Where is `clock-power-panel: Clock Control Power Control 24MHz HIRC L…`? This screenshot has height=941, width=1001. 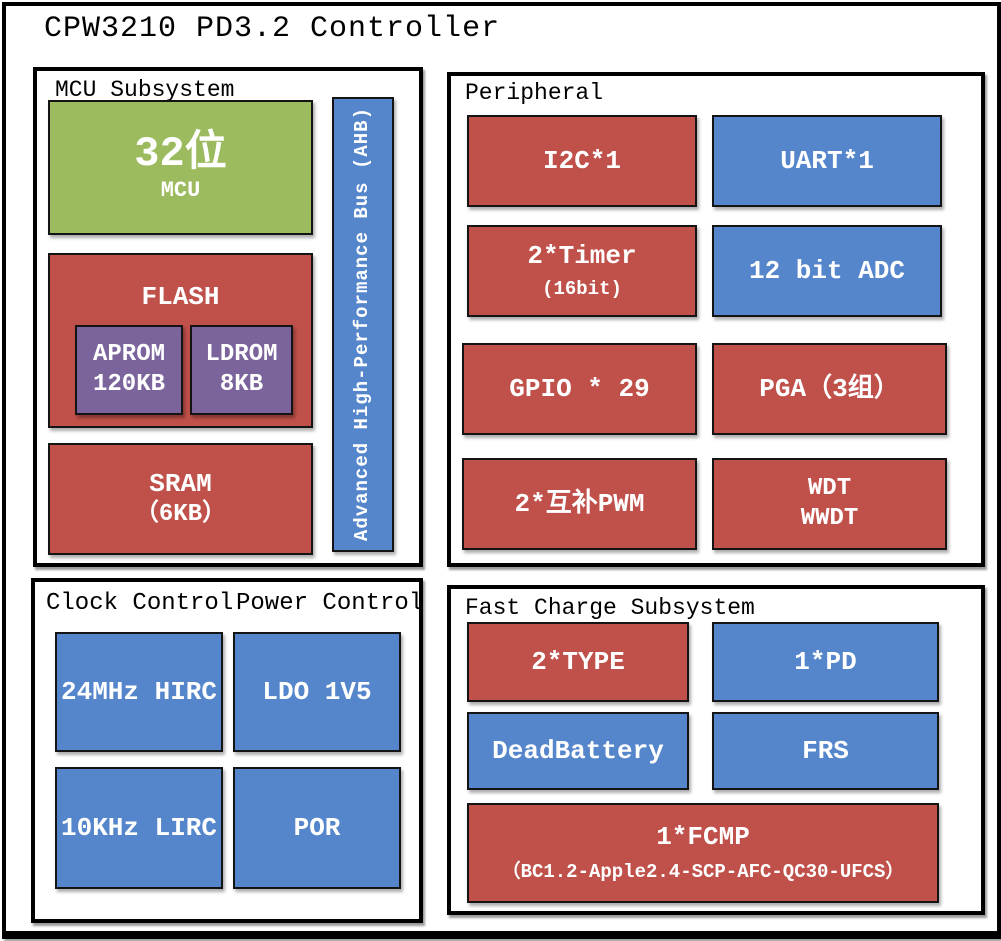 clock-power-panel: Clock Control Power Control 24MHz HIRC L… is located at coordinates (227, 750).